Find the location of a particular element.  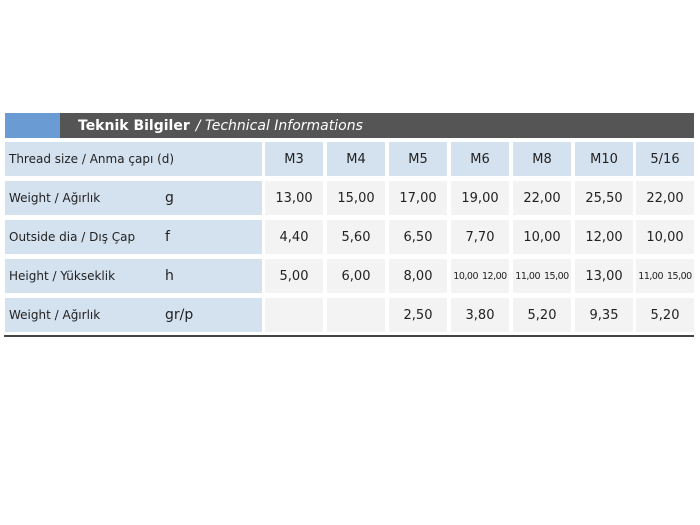

column-header: M3 is located at coordinates (294, 159).